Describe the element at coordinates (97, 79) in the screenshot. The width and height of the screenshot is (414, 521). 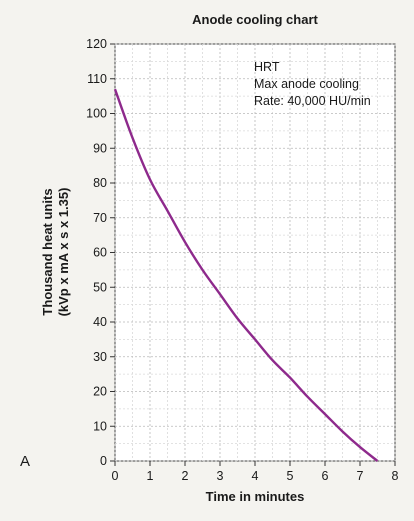
I see `y-tick-label: 110` at that location.